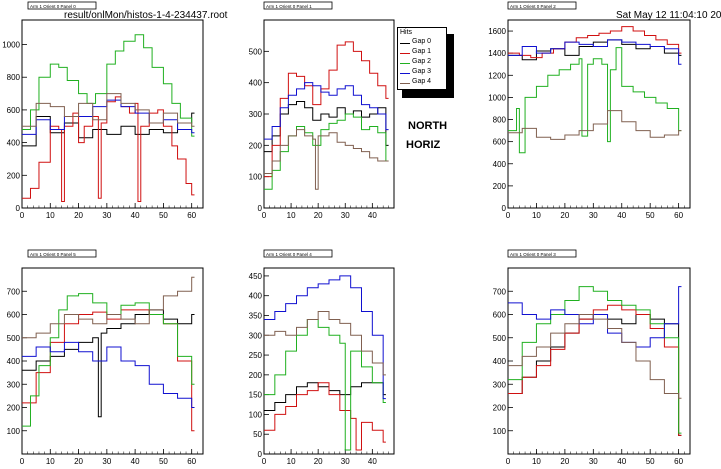 Image resolution: width=721 pixels, height=469 pixels. Describe the element at coordinates (533, 254) in the screenshot. I see `panel-title: Arm 1 Orient 0 Panel 3` at that location.